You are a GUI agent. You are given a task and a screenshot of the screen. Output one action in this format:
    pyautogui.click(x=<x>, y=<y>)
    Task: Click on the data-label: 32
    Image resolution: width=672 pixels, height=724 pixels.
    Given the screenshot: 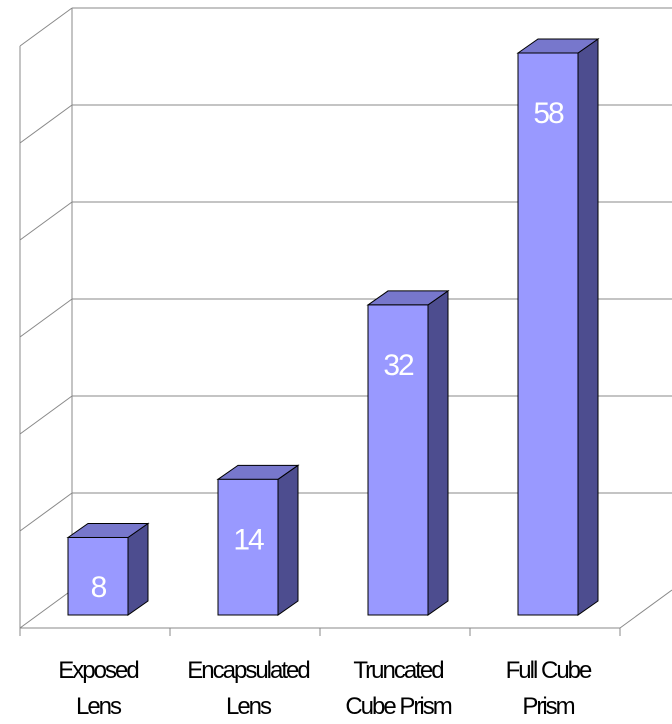 What is the action you would take?
    pyautogui.click(x=398, y=365)
    